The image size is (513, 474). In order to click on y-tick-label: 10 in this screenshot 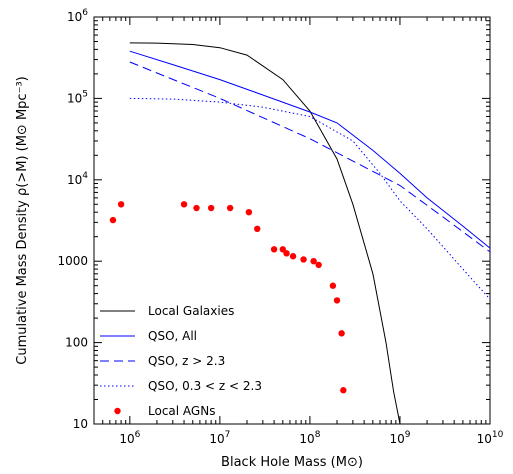, I will do `click(80, 424)`.